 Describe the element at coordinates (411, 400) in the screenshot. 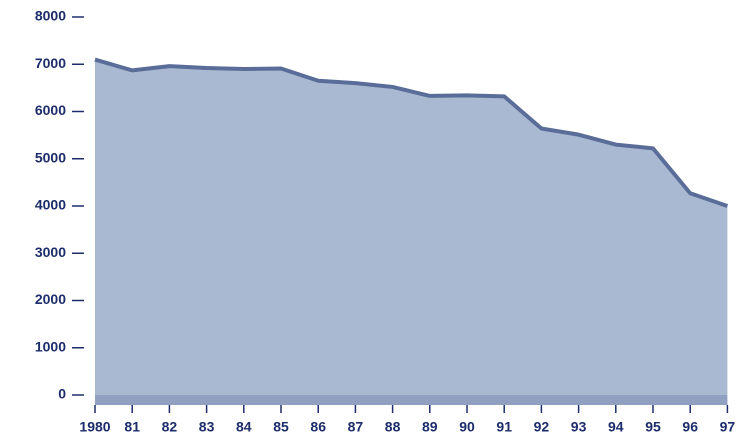

I see `baseline-band` at that location.